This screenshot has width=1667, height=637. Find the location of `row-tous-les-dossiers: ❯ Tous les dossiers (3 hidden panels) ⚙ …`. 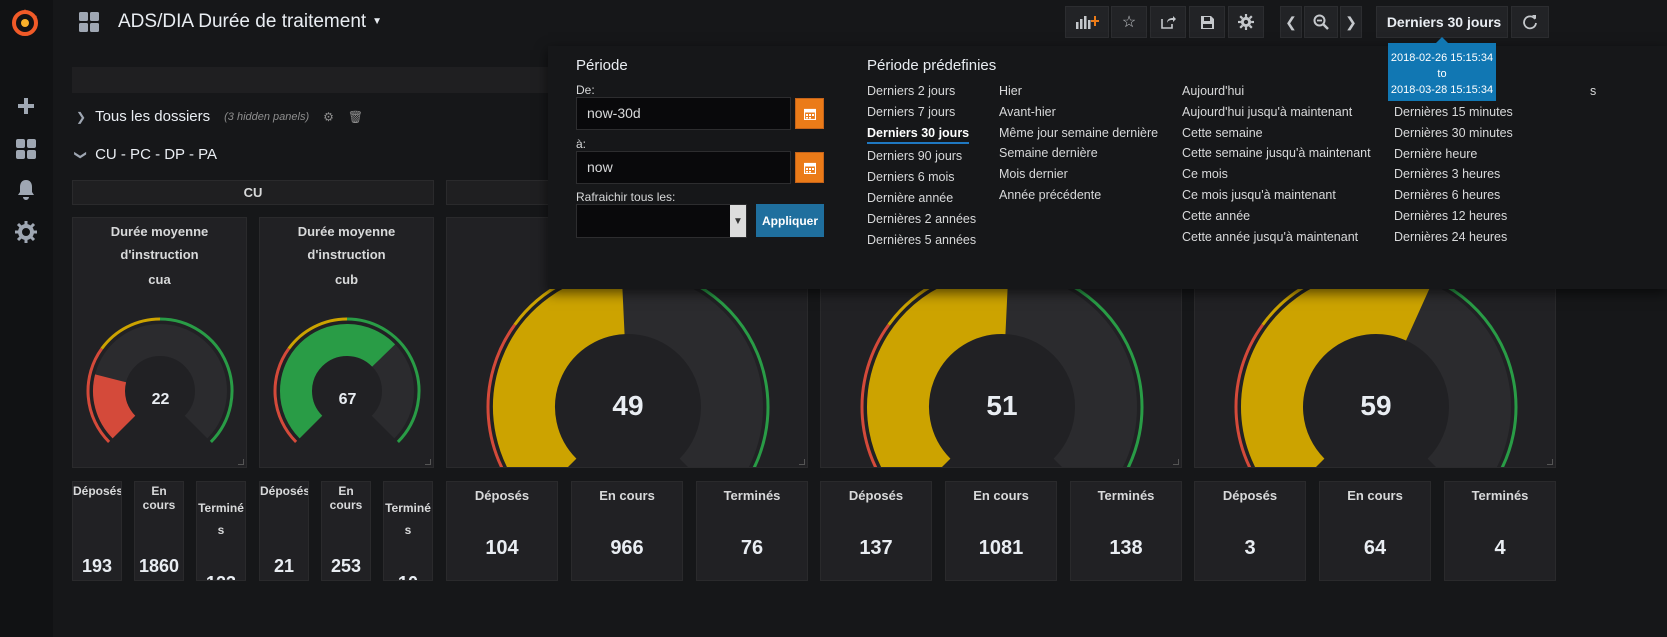

row-tous-les-dossiers: ❯ Tous les dossiers (3 hidden panels) ⚙ … is located at coordinates (219, 116).